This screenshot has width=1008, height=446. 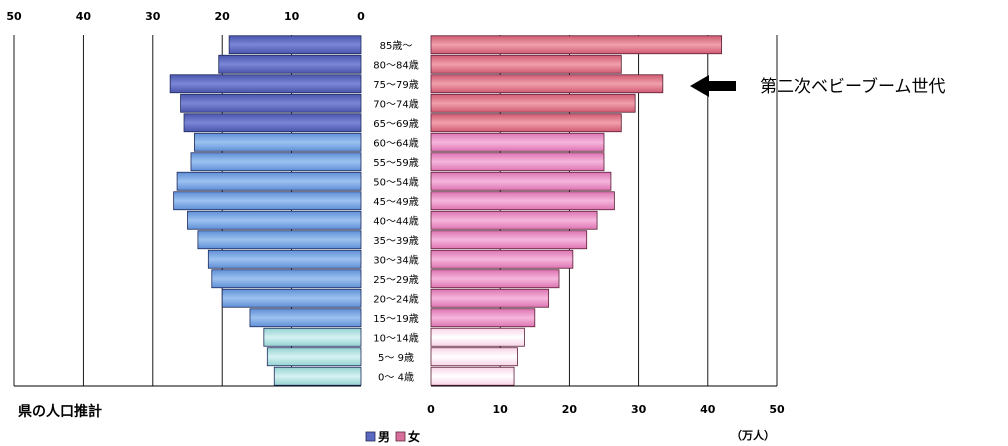 What do you see at coordinates (395, 163) in the screenshot?
I see `age-label: 55〜59歳` at bounding box center [395, 163].